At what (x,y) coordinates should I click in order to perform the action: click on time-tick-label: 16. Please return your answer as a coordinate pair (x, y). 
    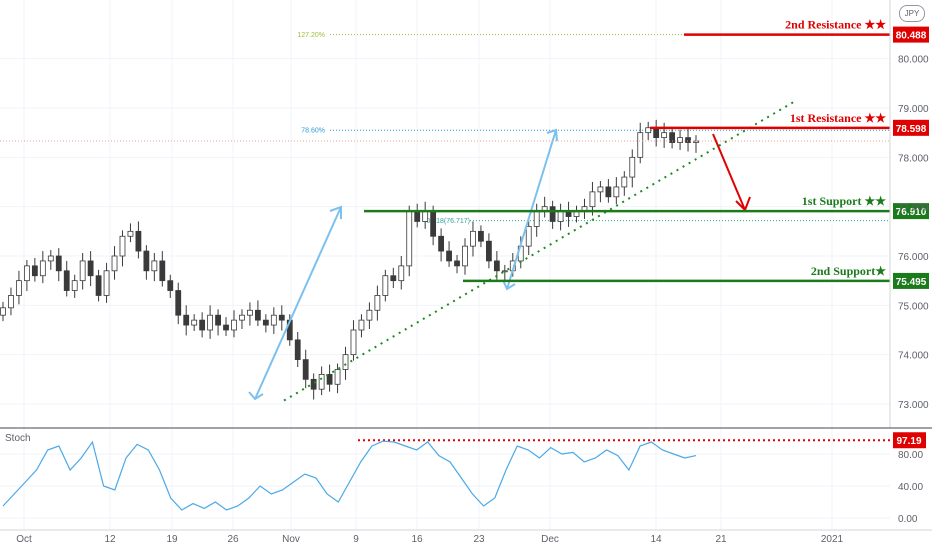
    Looking at the image, I should click on (417, 539).